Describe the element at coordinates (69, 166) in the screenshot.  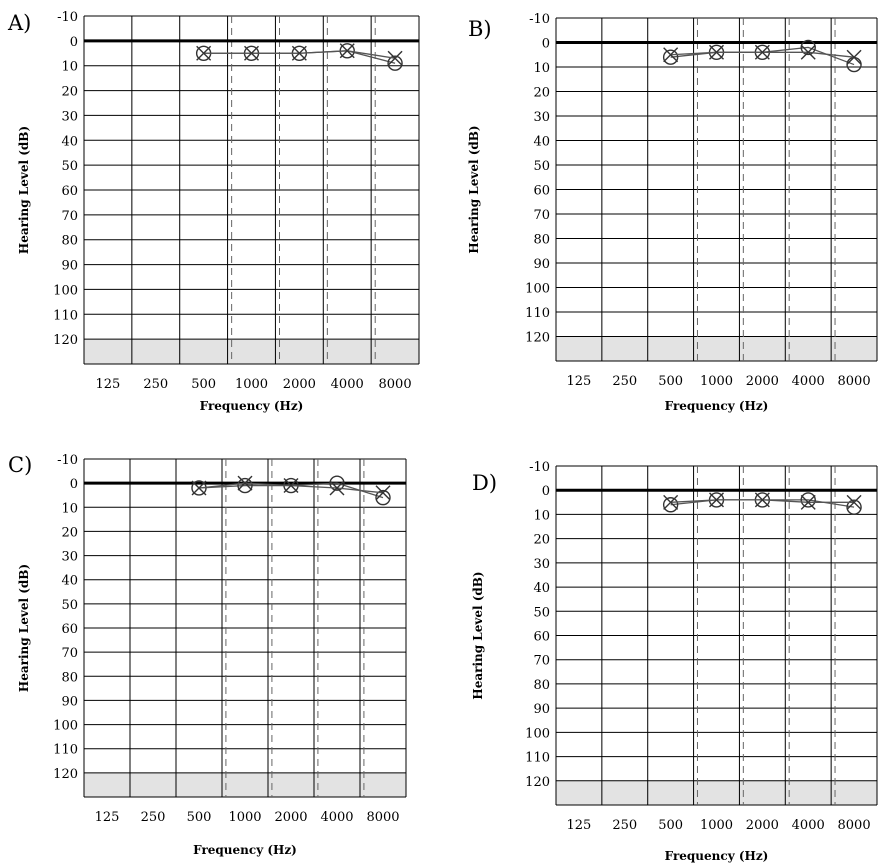
I see `y-tick-label: 50` at that location.